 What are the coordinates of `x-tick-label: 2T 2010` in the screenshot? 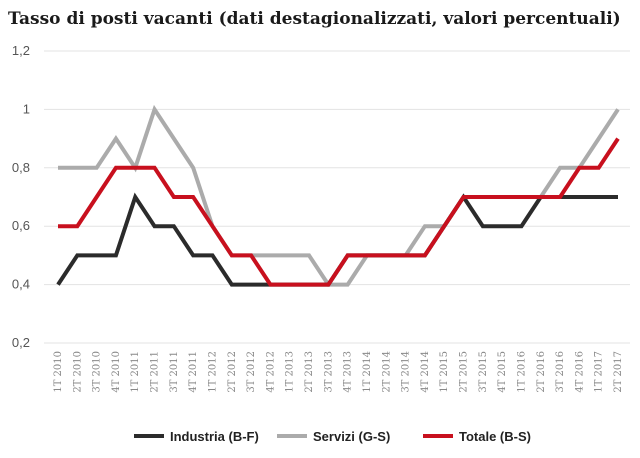 It's located at (77, 372).